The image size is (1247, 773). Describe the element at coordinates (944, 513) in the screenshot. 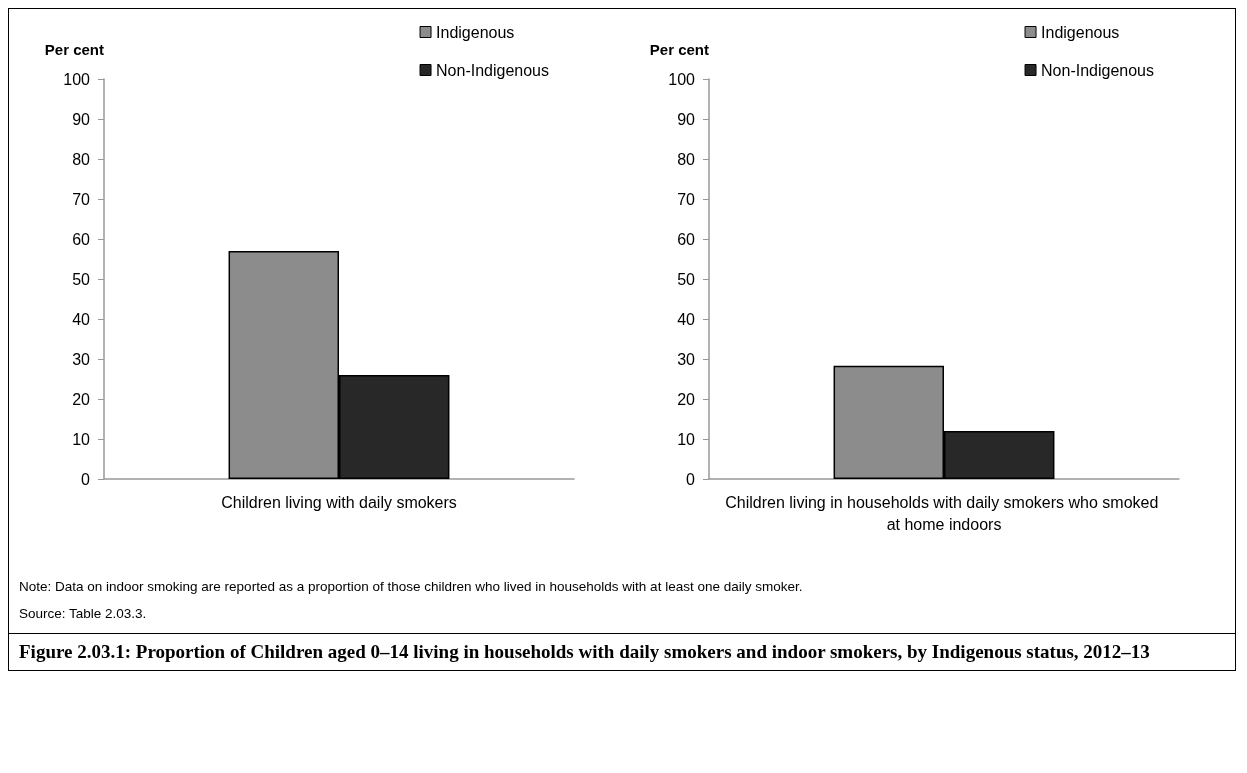

I see `x-tick-label: Children living in households with daily smokers who smoked at home indoors` at that location.